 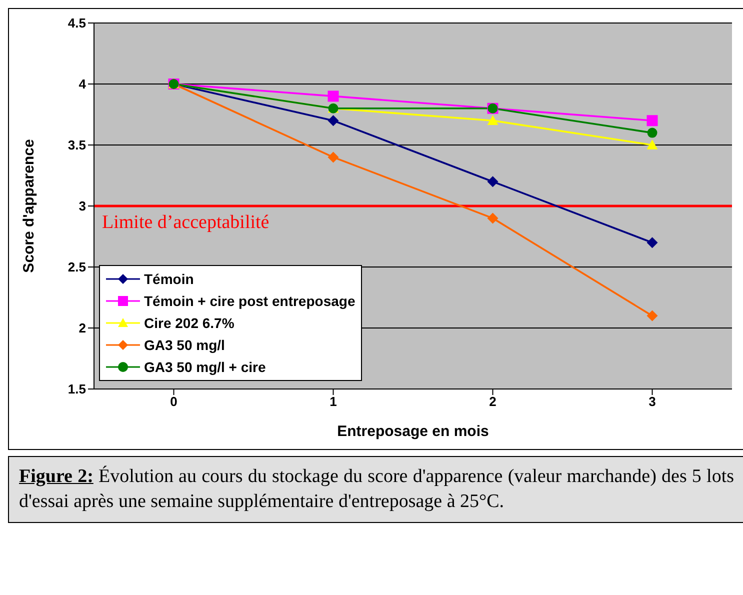 I want to click on legend-label: Témoin + cire post entreposage, so click(x=250, y=301).